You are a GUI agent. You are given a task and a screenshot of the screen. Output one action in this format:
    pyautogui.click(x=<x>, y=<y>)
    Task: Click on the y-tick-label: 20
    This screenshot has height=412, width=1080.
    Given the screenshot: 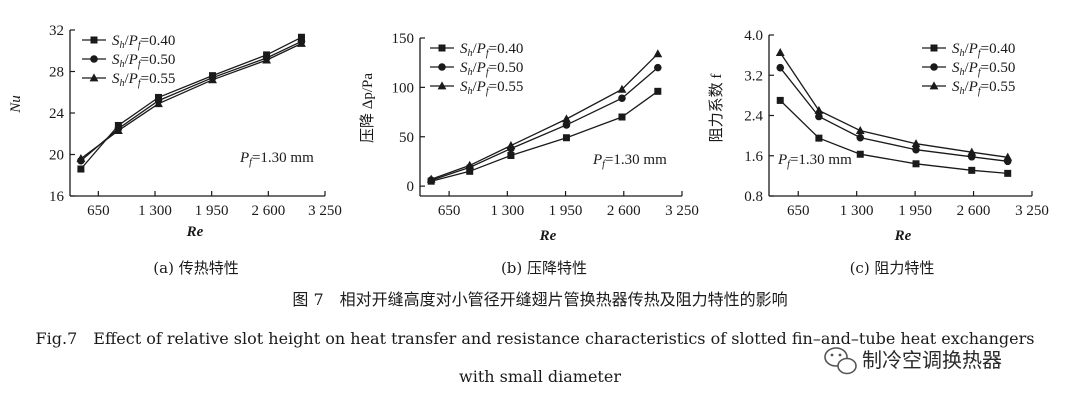 What is the action you would take?
    pyautogui.click(x=56, y=156)
    